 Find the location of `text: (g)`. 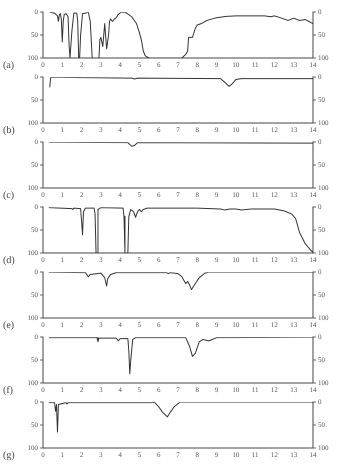

text: (g) is located at coordinates (9, 455).